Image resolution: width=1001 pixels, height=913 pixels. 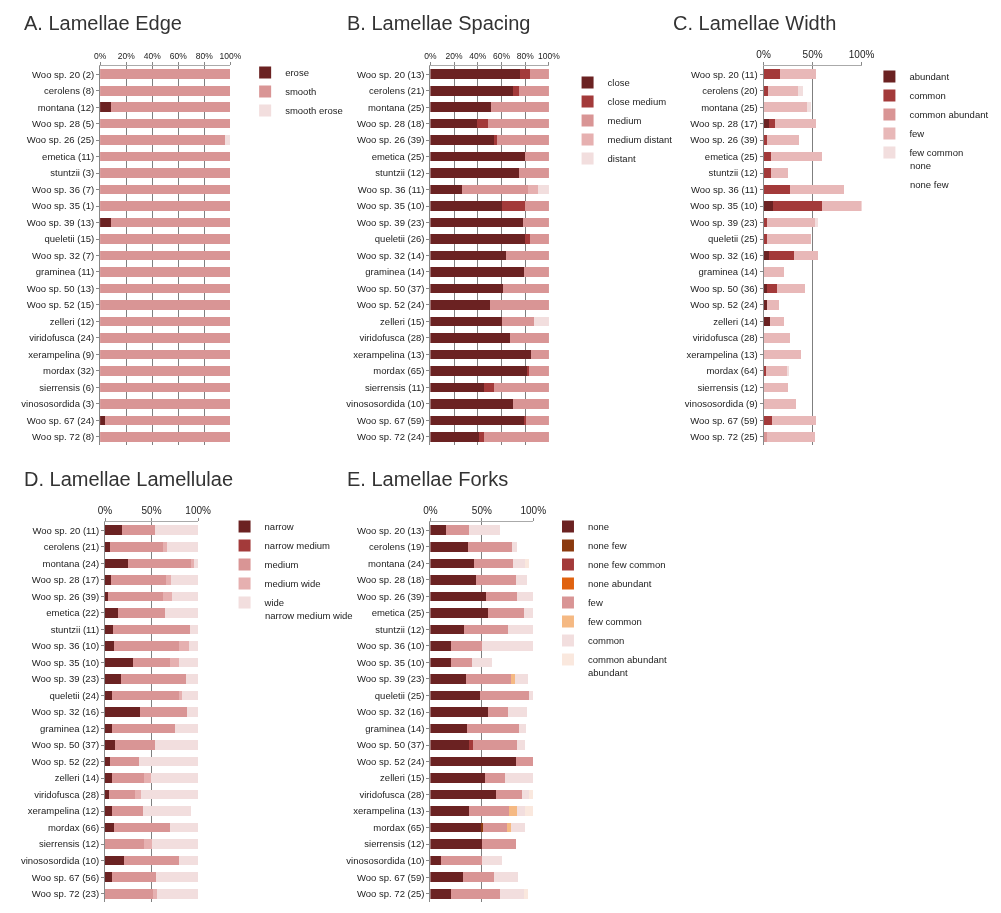 I want to click on legend-label: none, so click(x=598, y=527).